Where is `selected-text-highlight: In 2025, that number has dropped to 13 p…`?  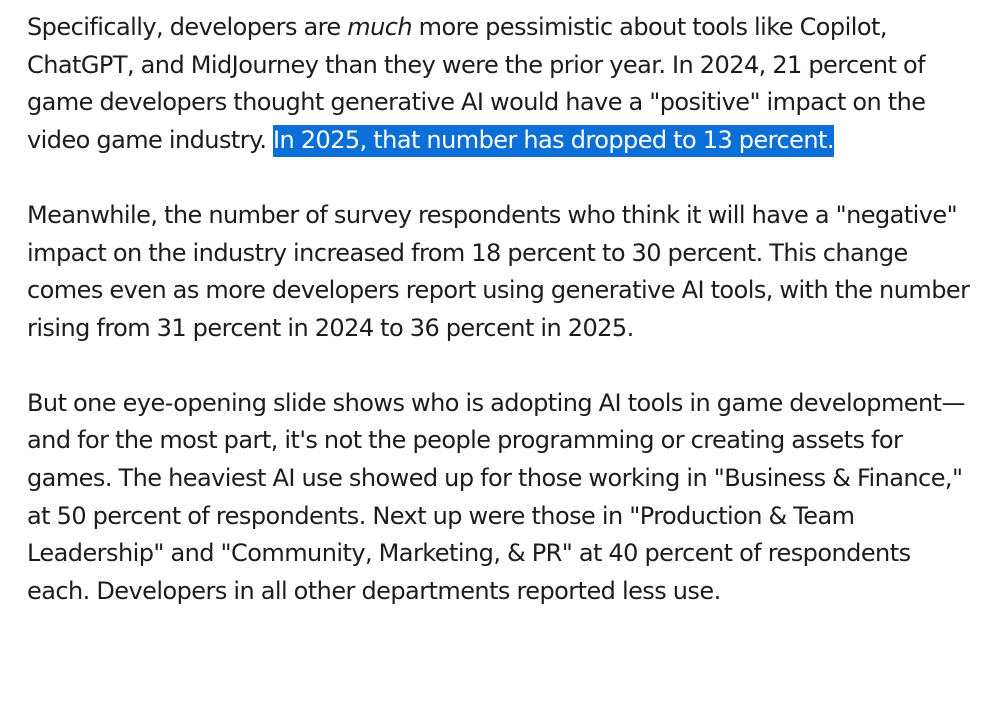
selected-text-highlight: In 2025, that number has dropped to 13 p… is located at coordinates (553, 141).